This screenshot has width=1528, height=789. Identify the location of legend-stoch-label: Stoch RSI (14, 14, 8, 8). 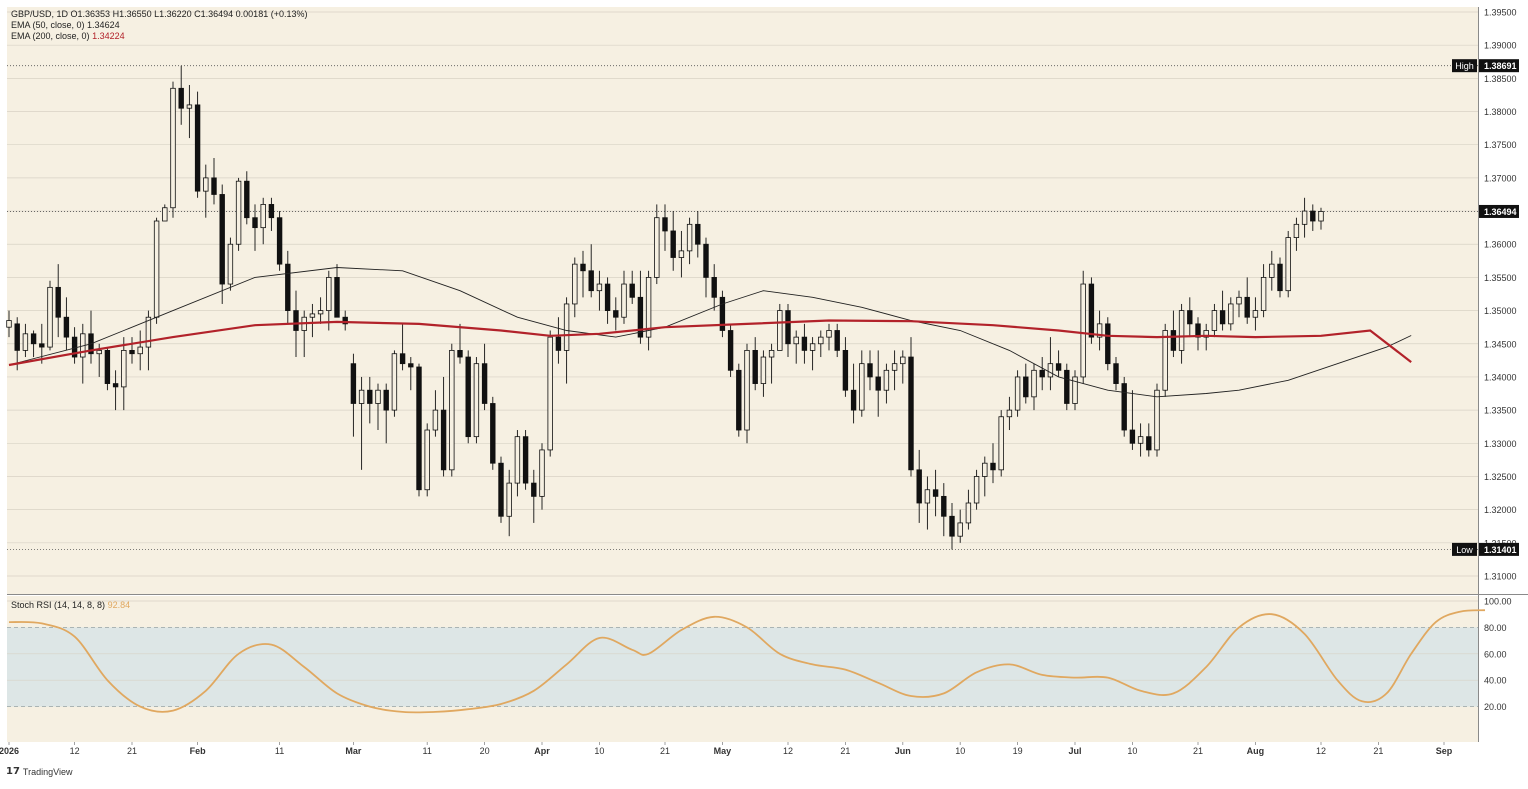
(58, 605).